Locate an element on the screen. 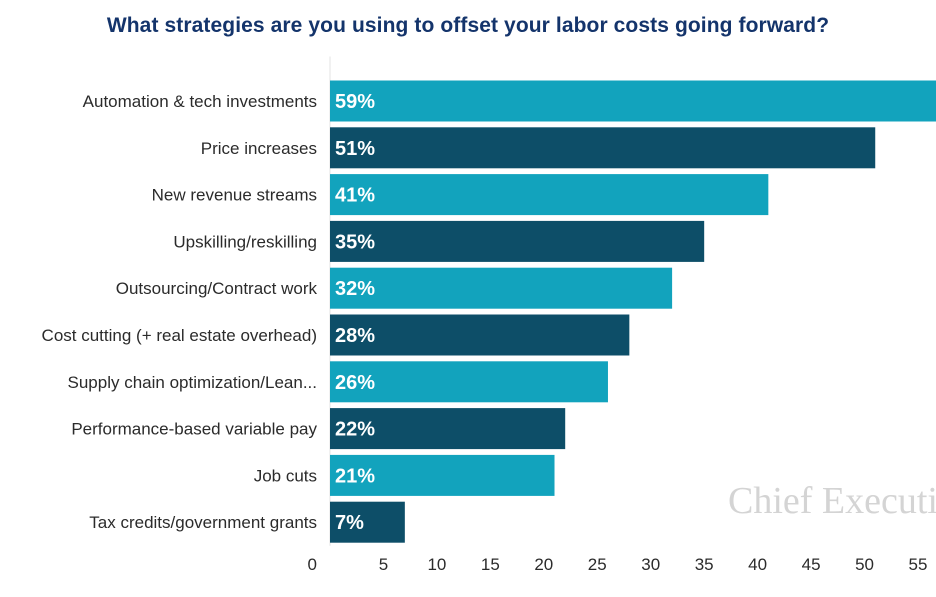 This screenshot has width=936, height=597. data-label: 28% is located at coordinates (355, 336).